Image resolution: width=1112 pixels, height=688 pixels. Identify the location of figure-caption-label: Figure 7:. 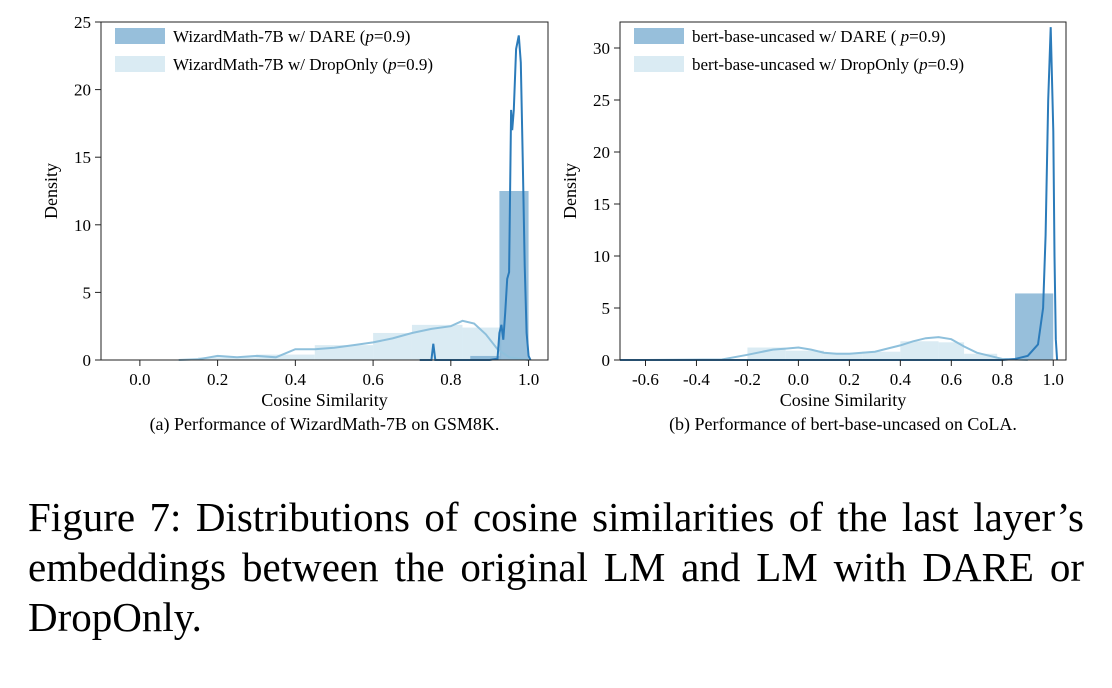
(105, 517).